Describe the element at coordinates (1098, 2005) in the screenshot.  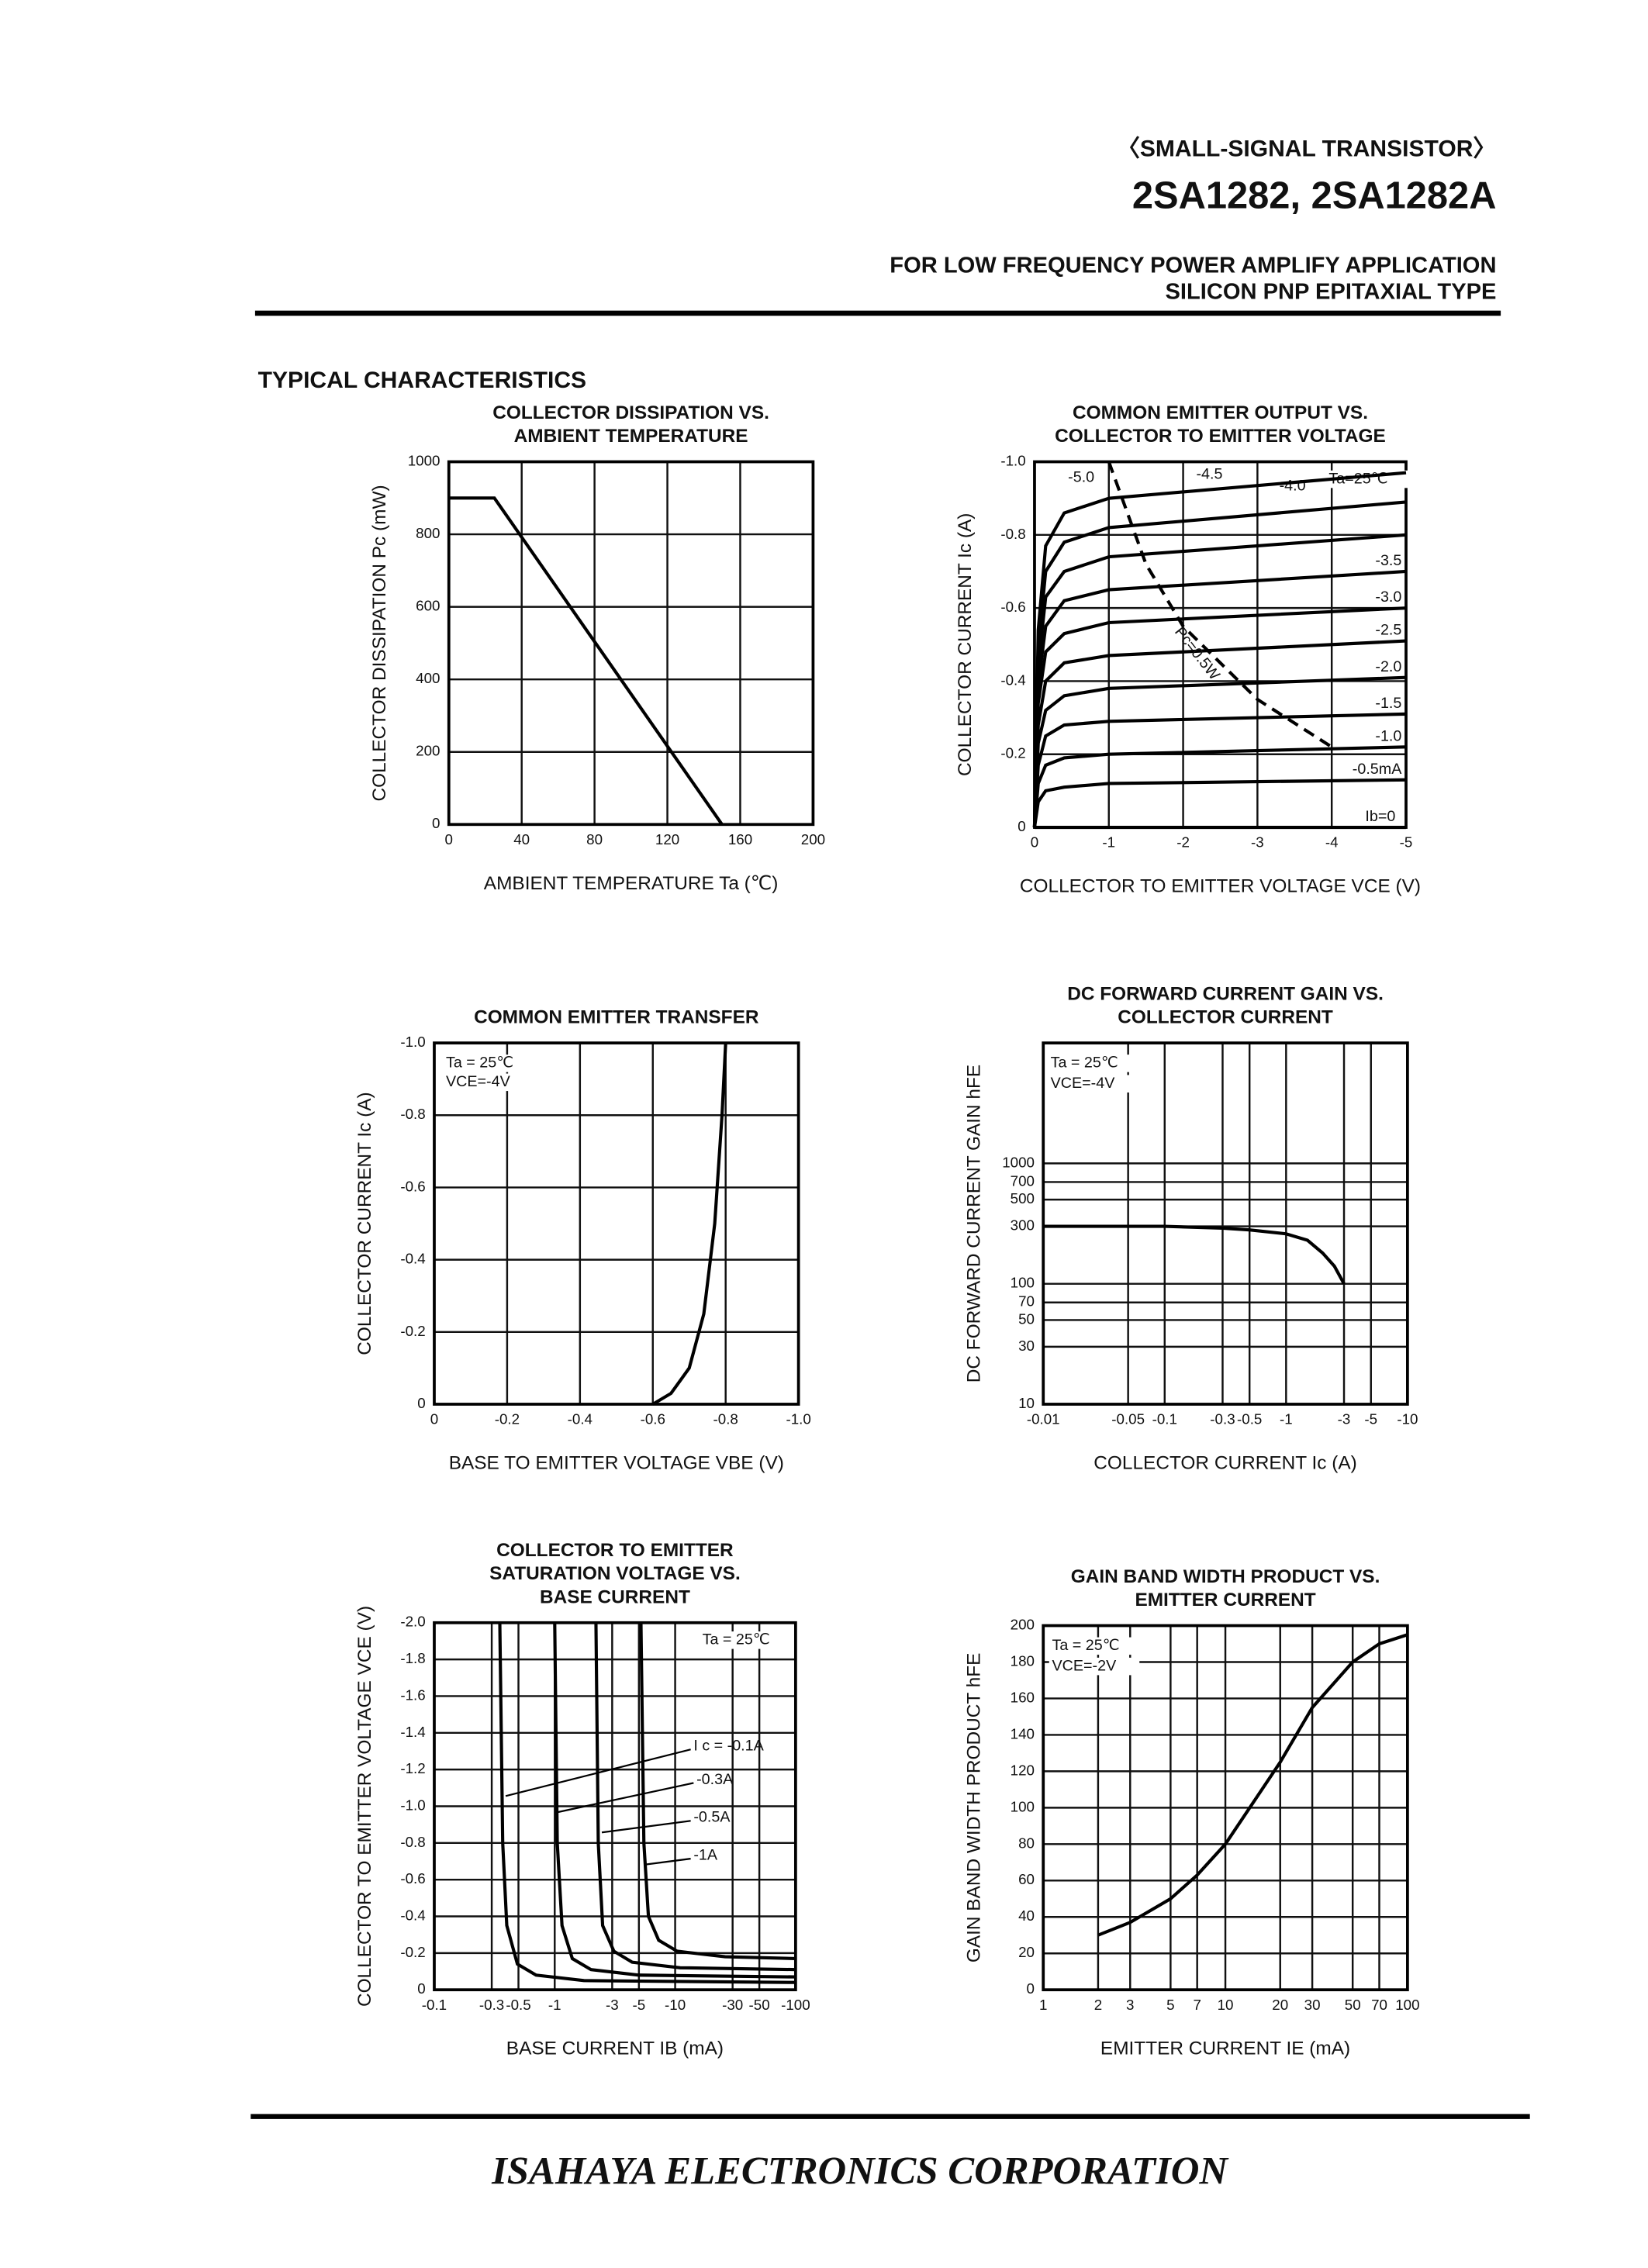
I see `x-tick-label: 2` at that location.